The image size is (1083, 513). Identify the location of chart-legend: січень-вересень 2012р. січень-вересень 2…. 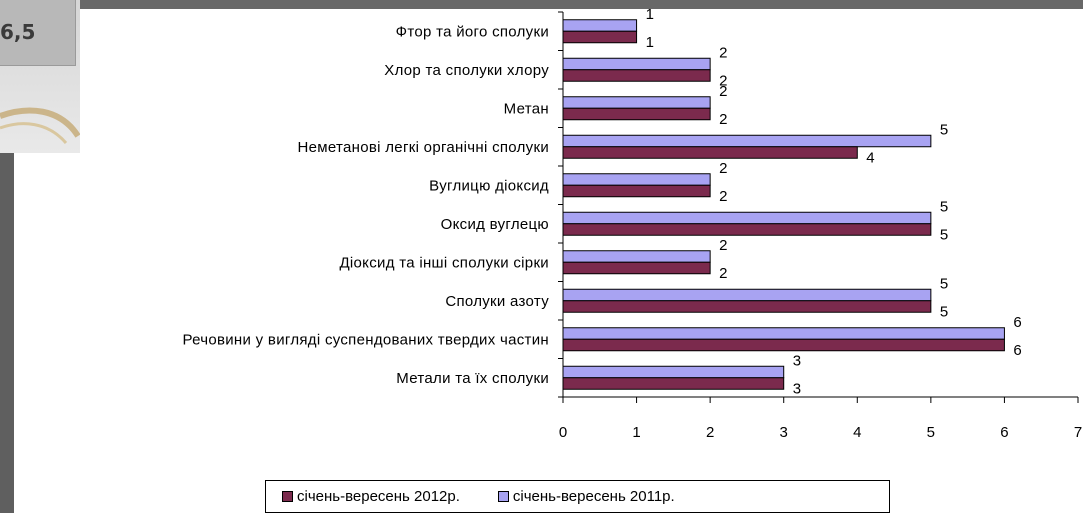
(577, 496).